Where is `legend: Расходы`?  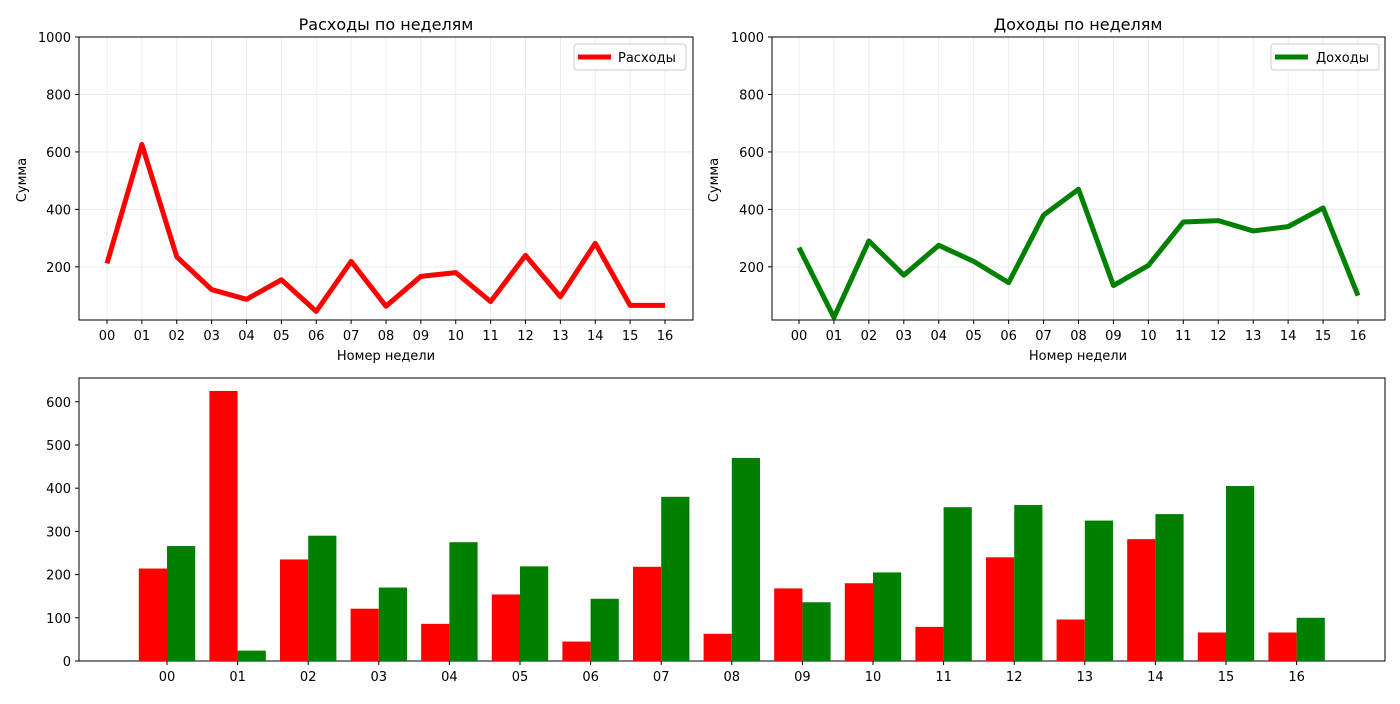
legend: Расходы is located at coordinates (630, 57).